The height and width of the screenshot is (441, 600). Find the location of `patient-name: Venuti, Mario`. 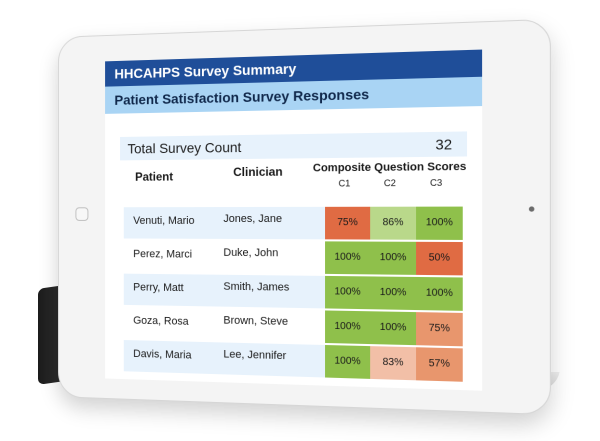

patient-name: Venuti, Mario is located at coordinates (163, 221).